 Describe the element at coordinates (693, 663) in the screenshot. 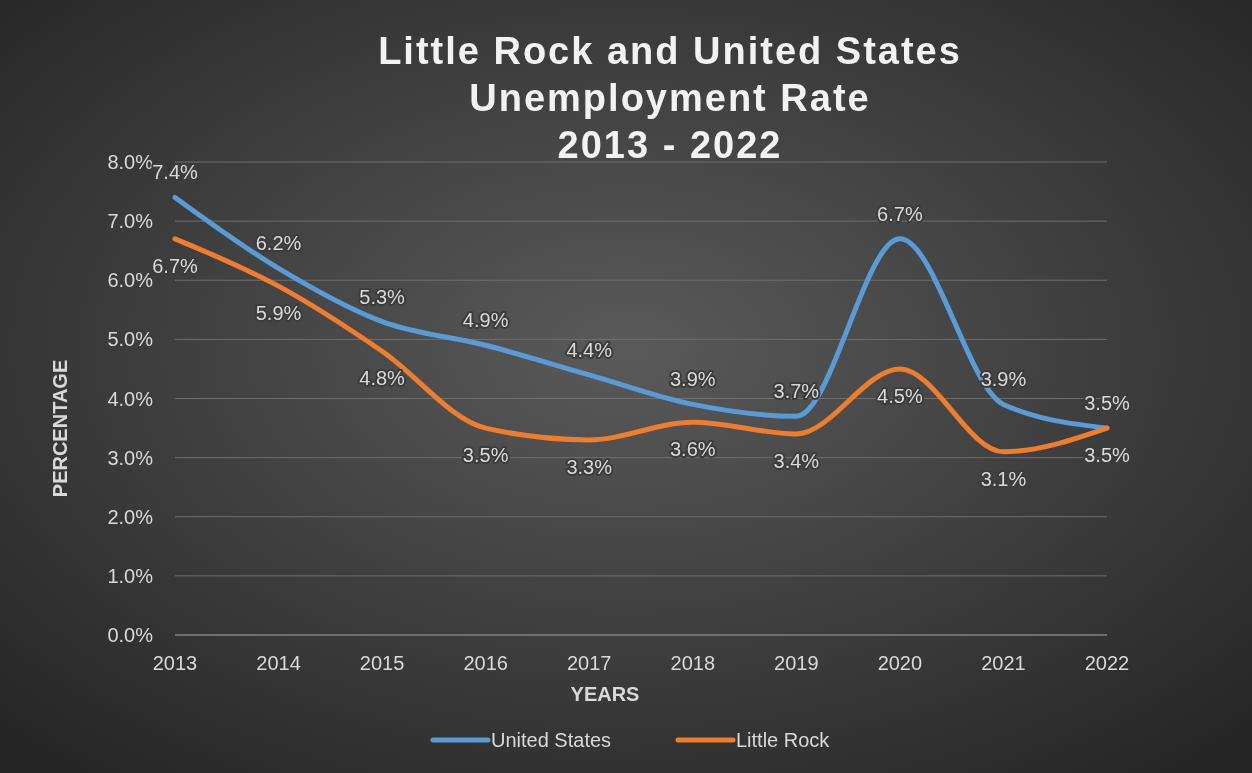

I see `x-tick-label: 2018` at that location.